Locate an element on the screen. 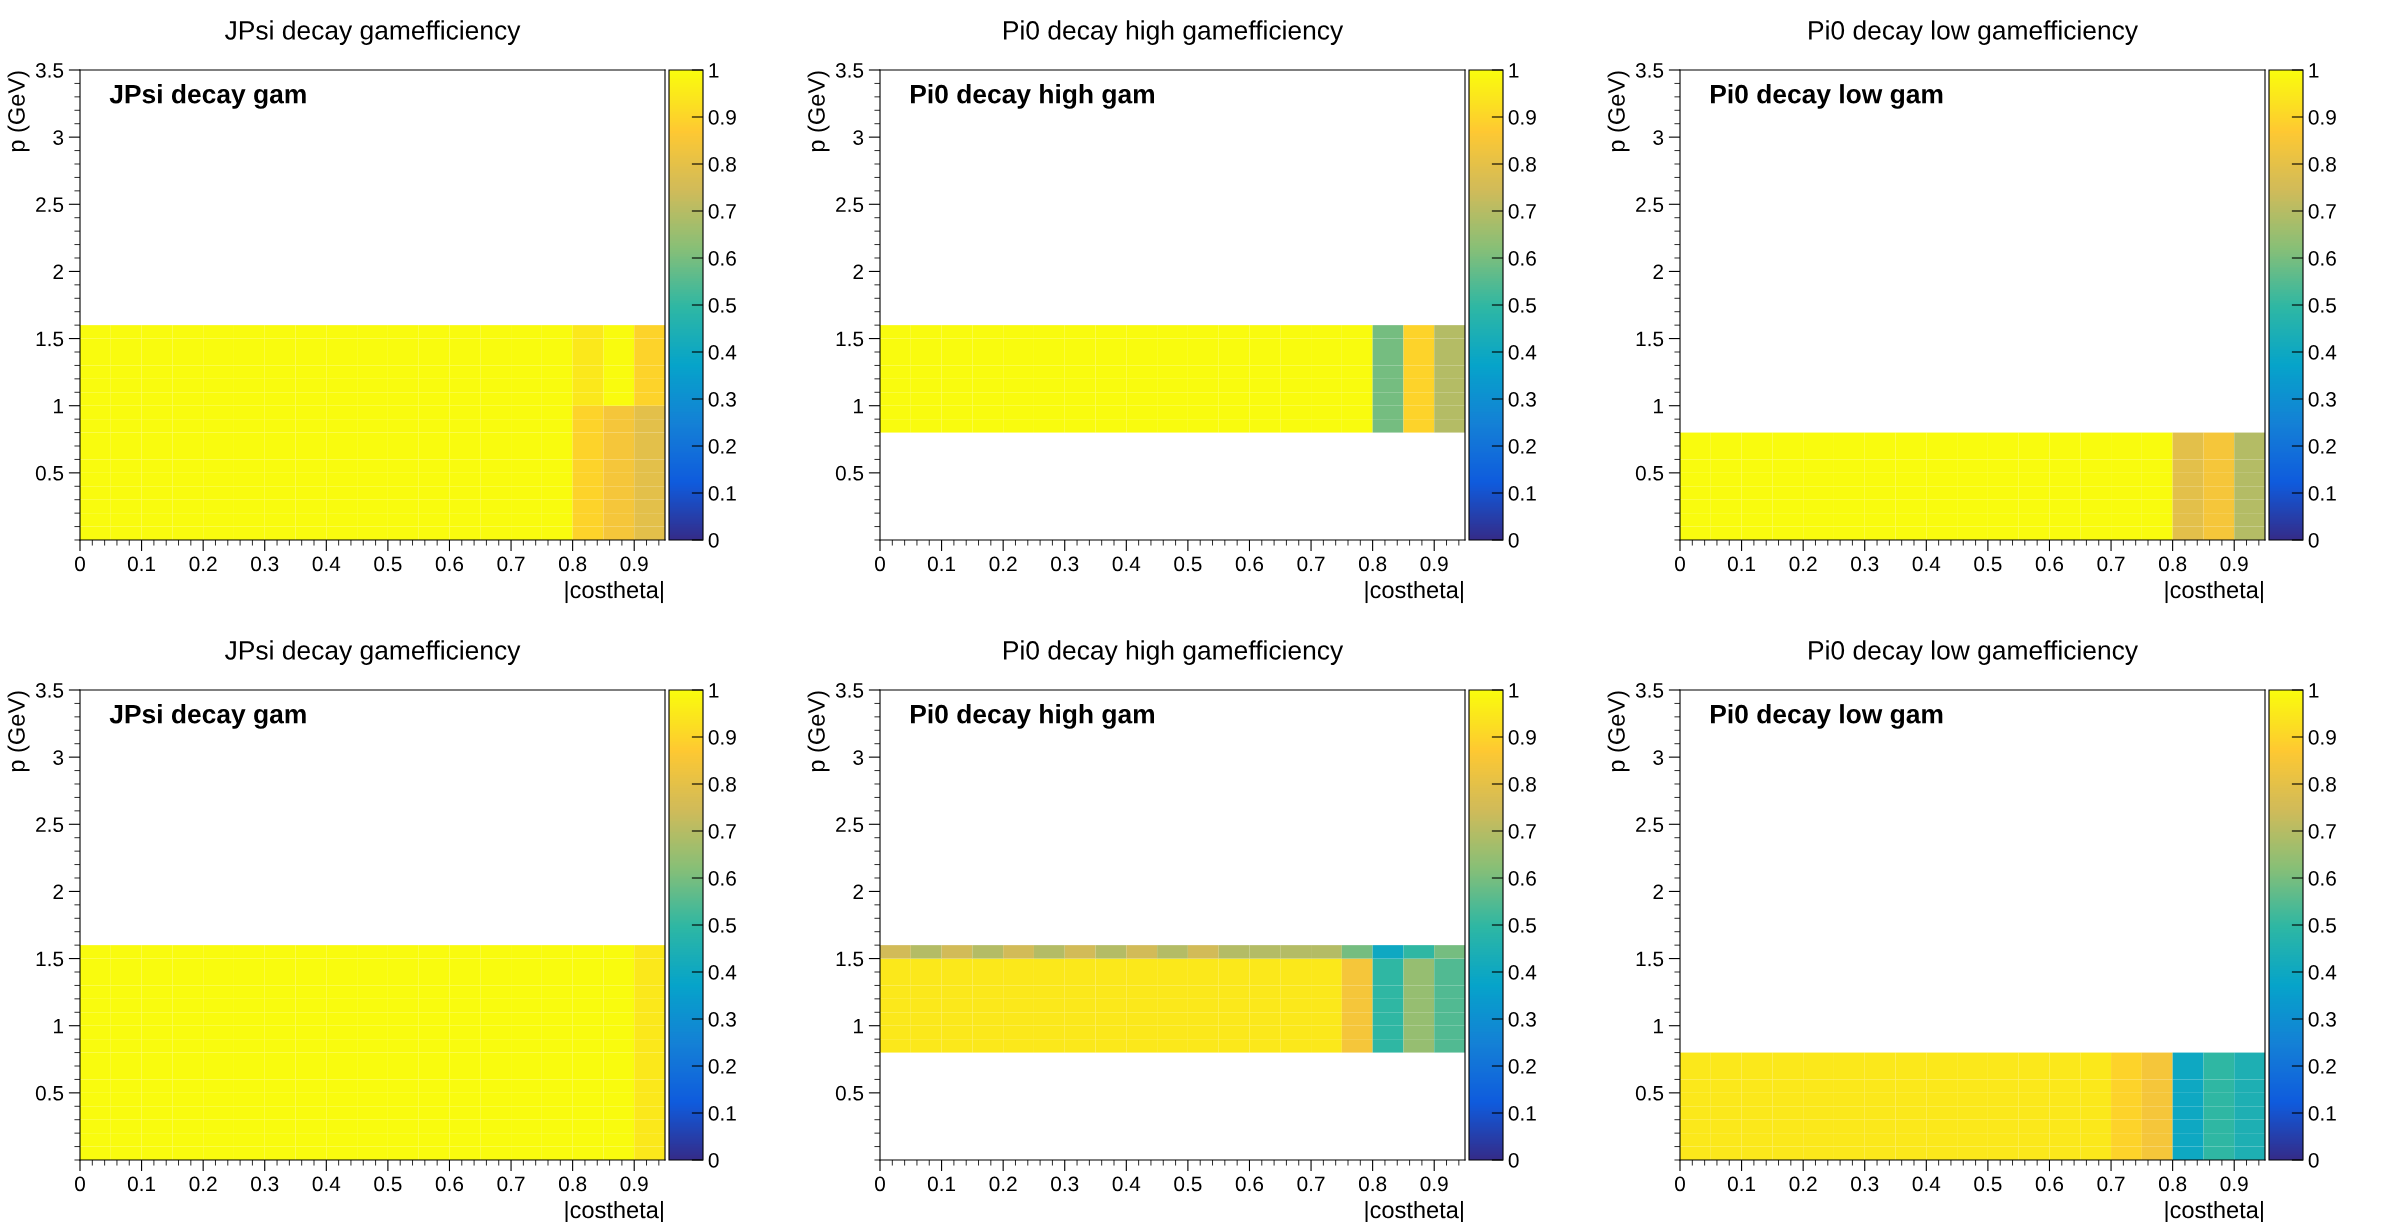 Image resolution: width=2387 pixels, height=1222 pixels. y-tick-label: 2.5 is located at coordinates (1650, 205).